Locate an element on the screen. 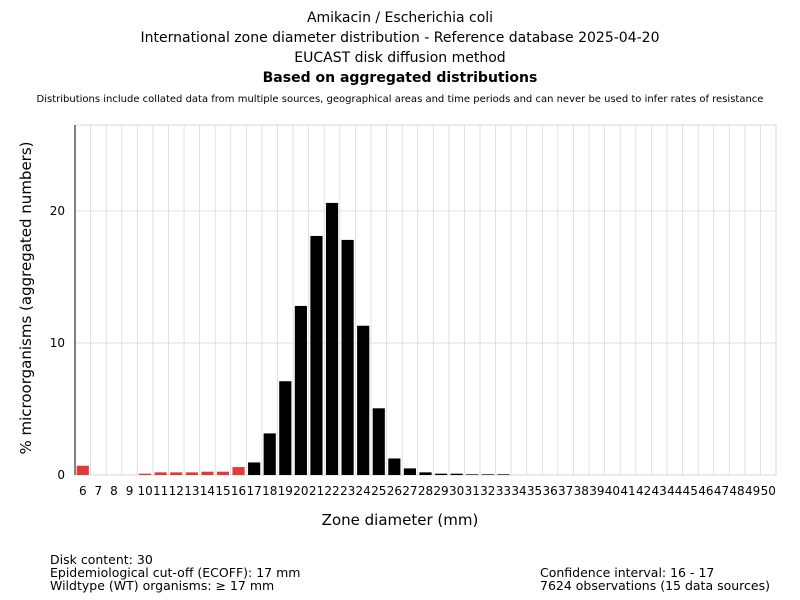 This screenshot has width=800, height=600. x-tick-label: 8 is located at coordinates (114, 491).